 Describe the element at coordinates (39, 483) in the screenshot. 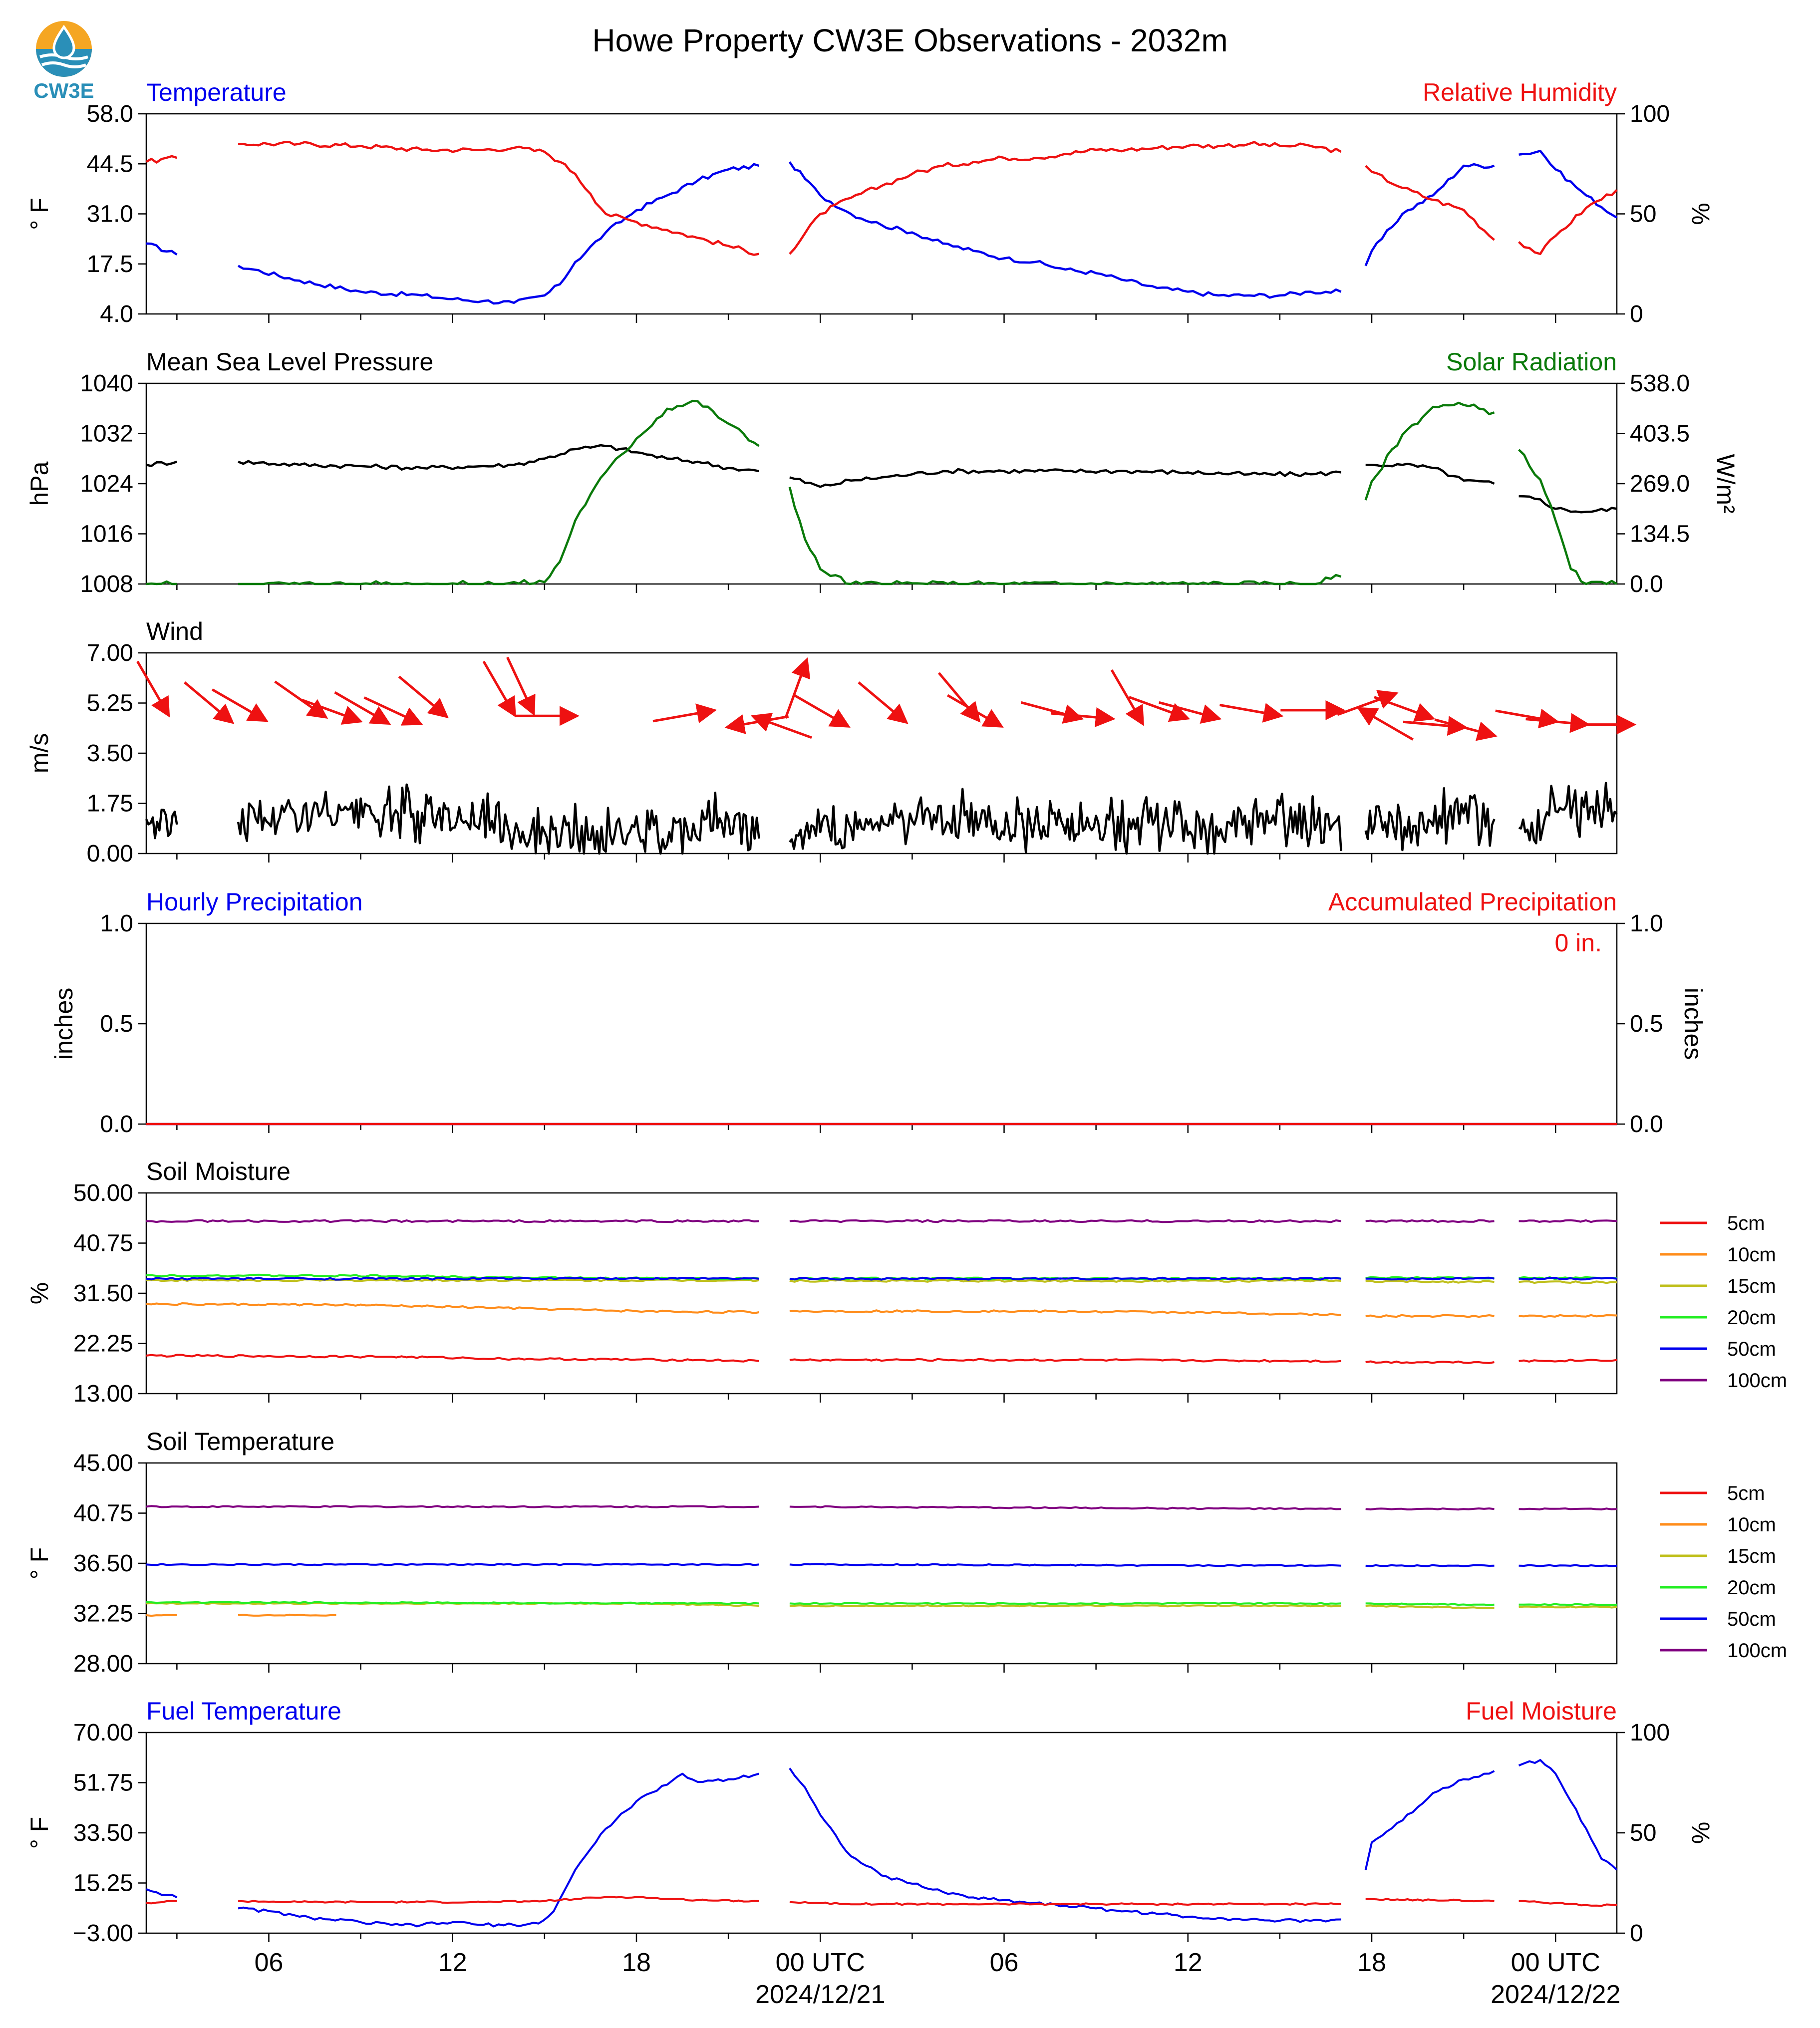

I see `y-axis-label: hPa` at that location.